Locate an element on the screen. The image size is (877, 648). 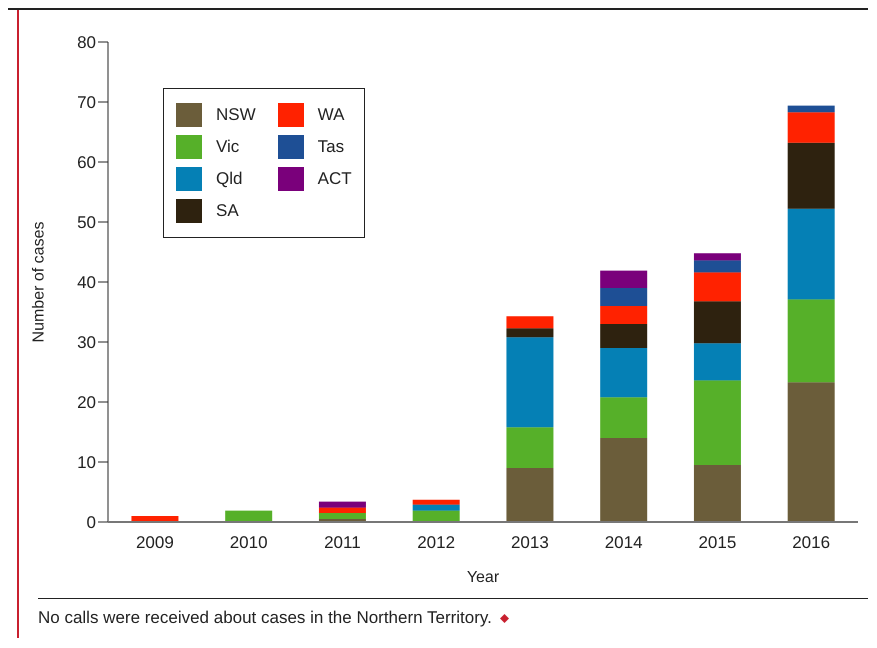
x-tick-label: 2011 is located at coordinates (342, 542).